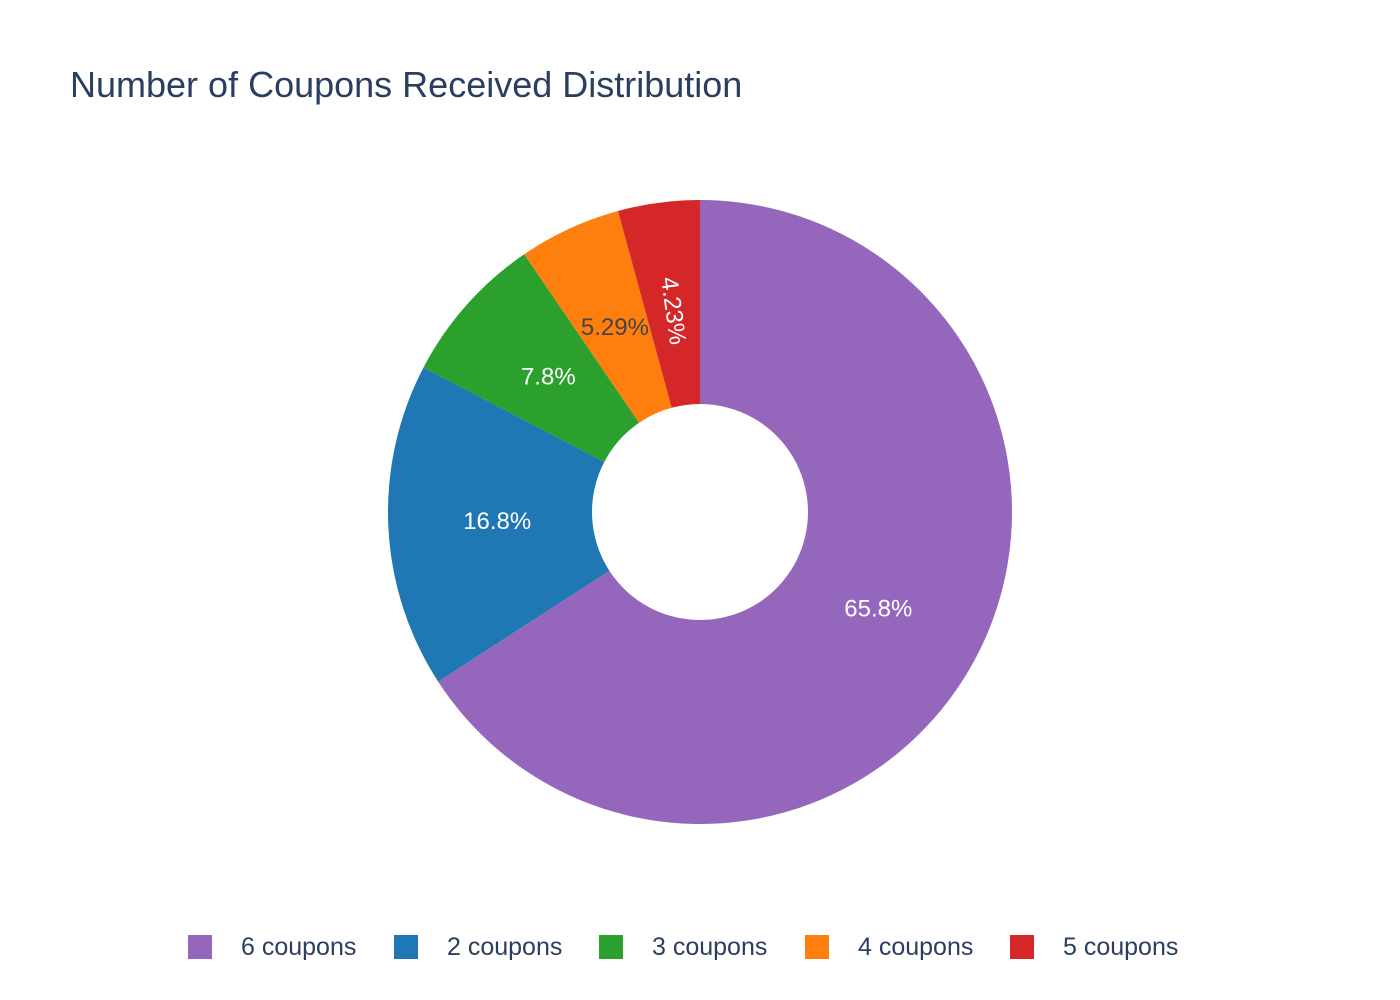  I want to click on legend-swatch-5-coupons, so click(1022, 947).